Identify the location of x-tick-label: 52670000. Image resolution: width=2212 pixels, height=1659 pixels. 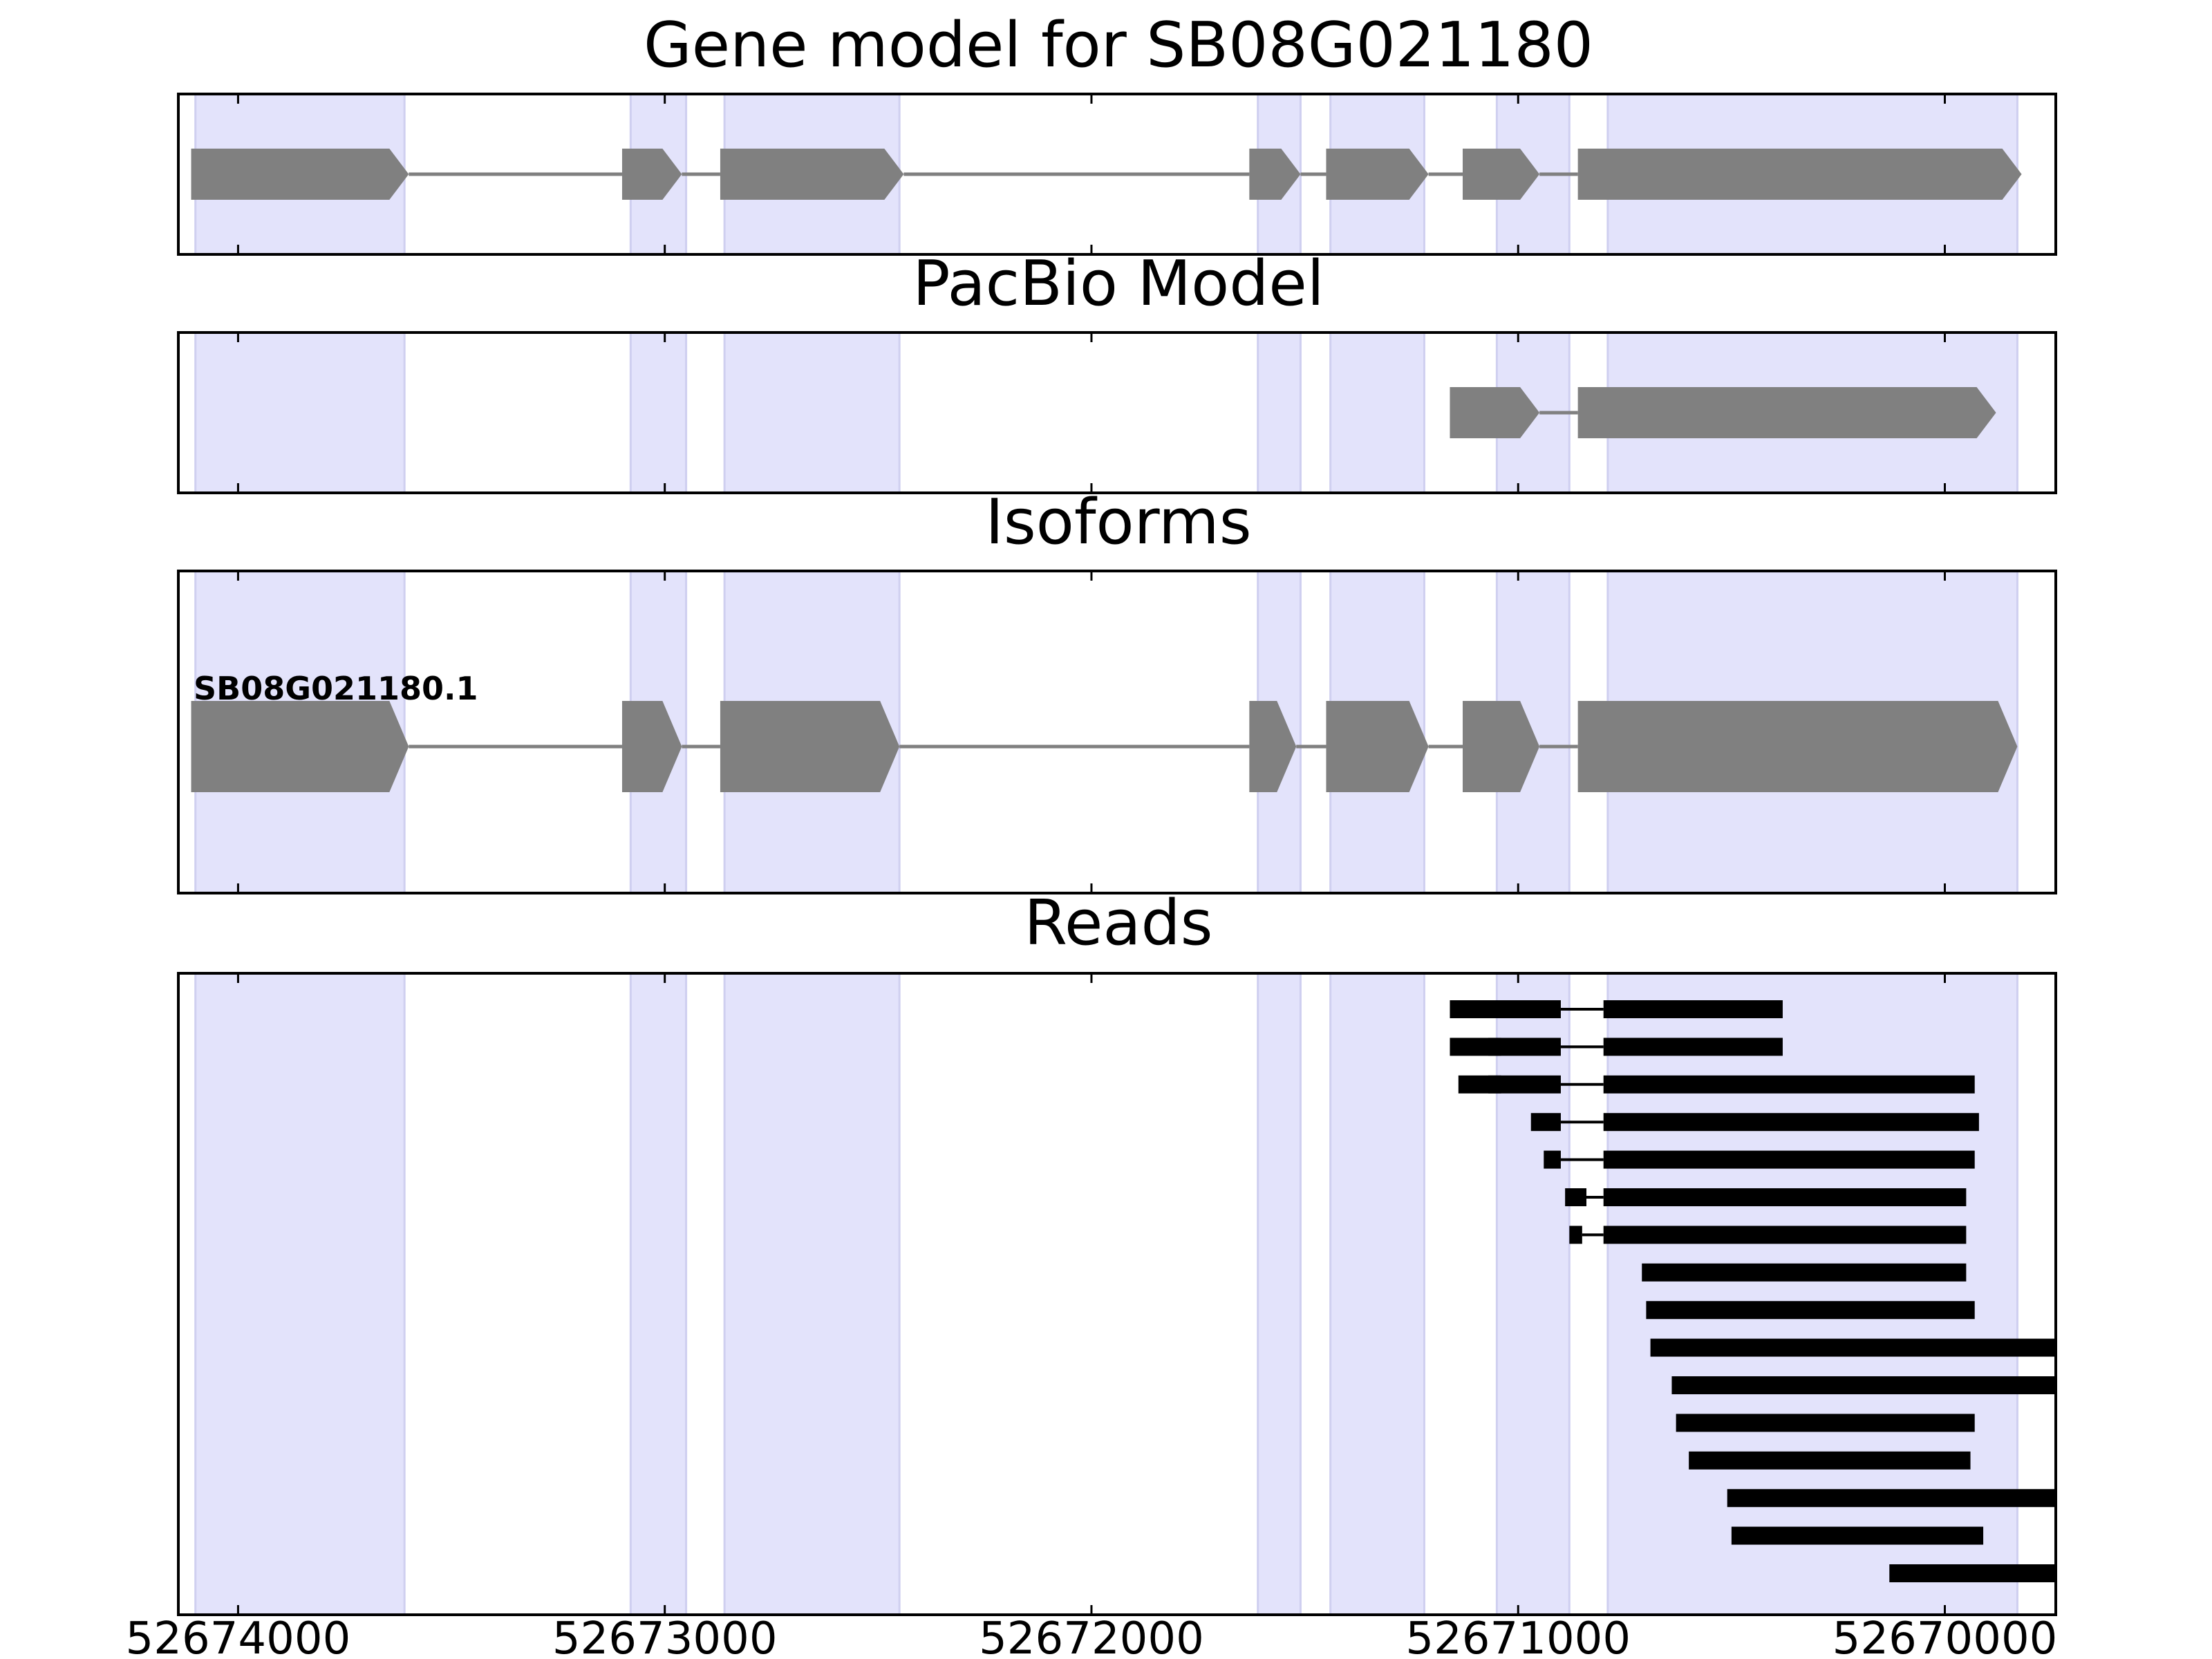
(1946, 1636).